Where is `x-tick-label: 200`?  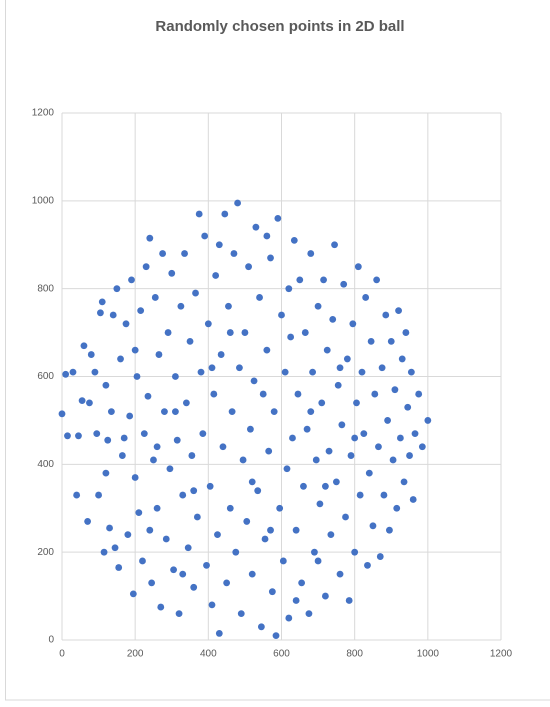 x-tick-label: 200 is located at coordinates (135, 654).